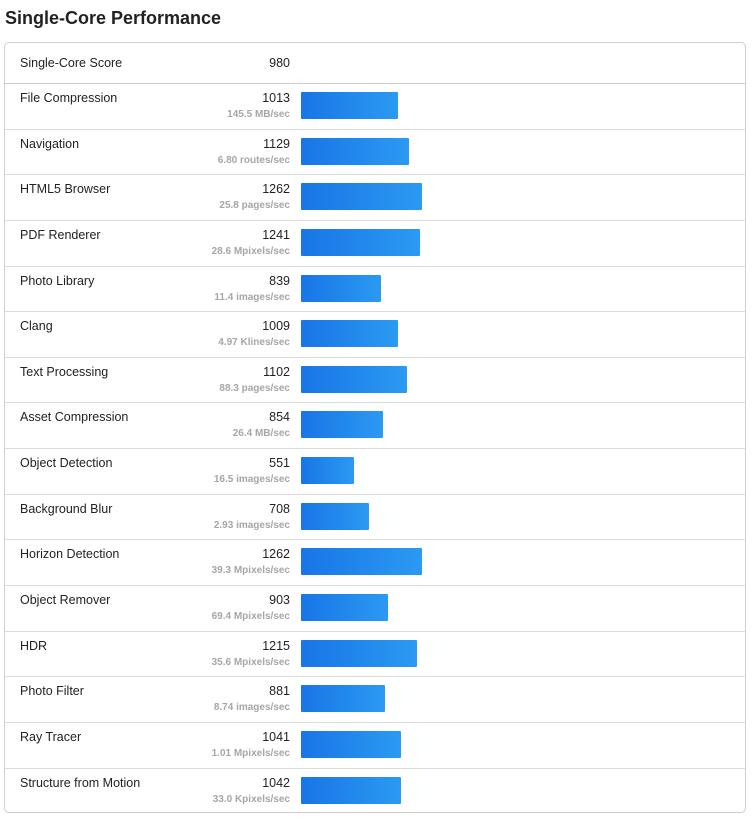 The height and width of the screenshot is (822, 755). What do you see at coordinates (279, 463) in the screenshot?
I see `benchmark-score: 551` at bounding box center [279, 463].